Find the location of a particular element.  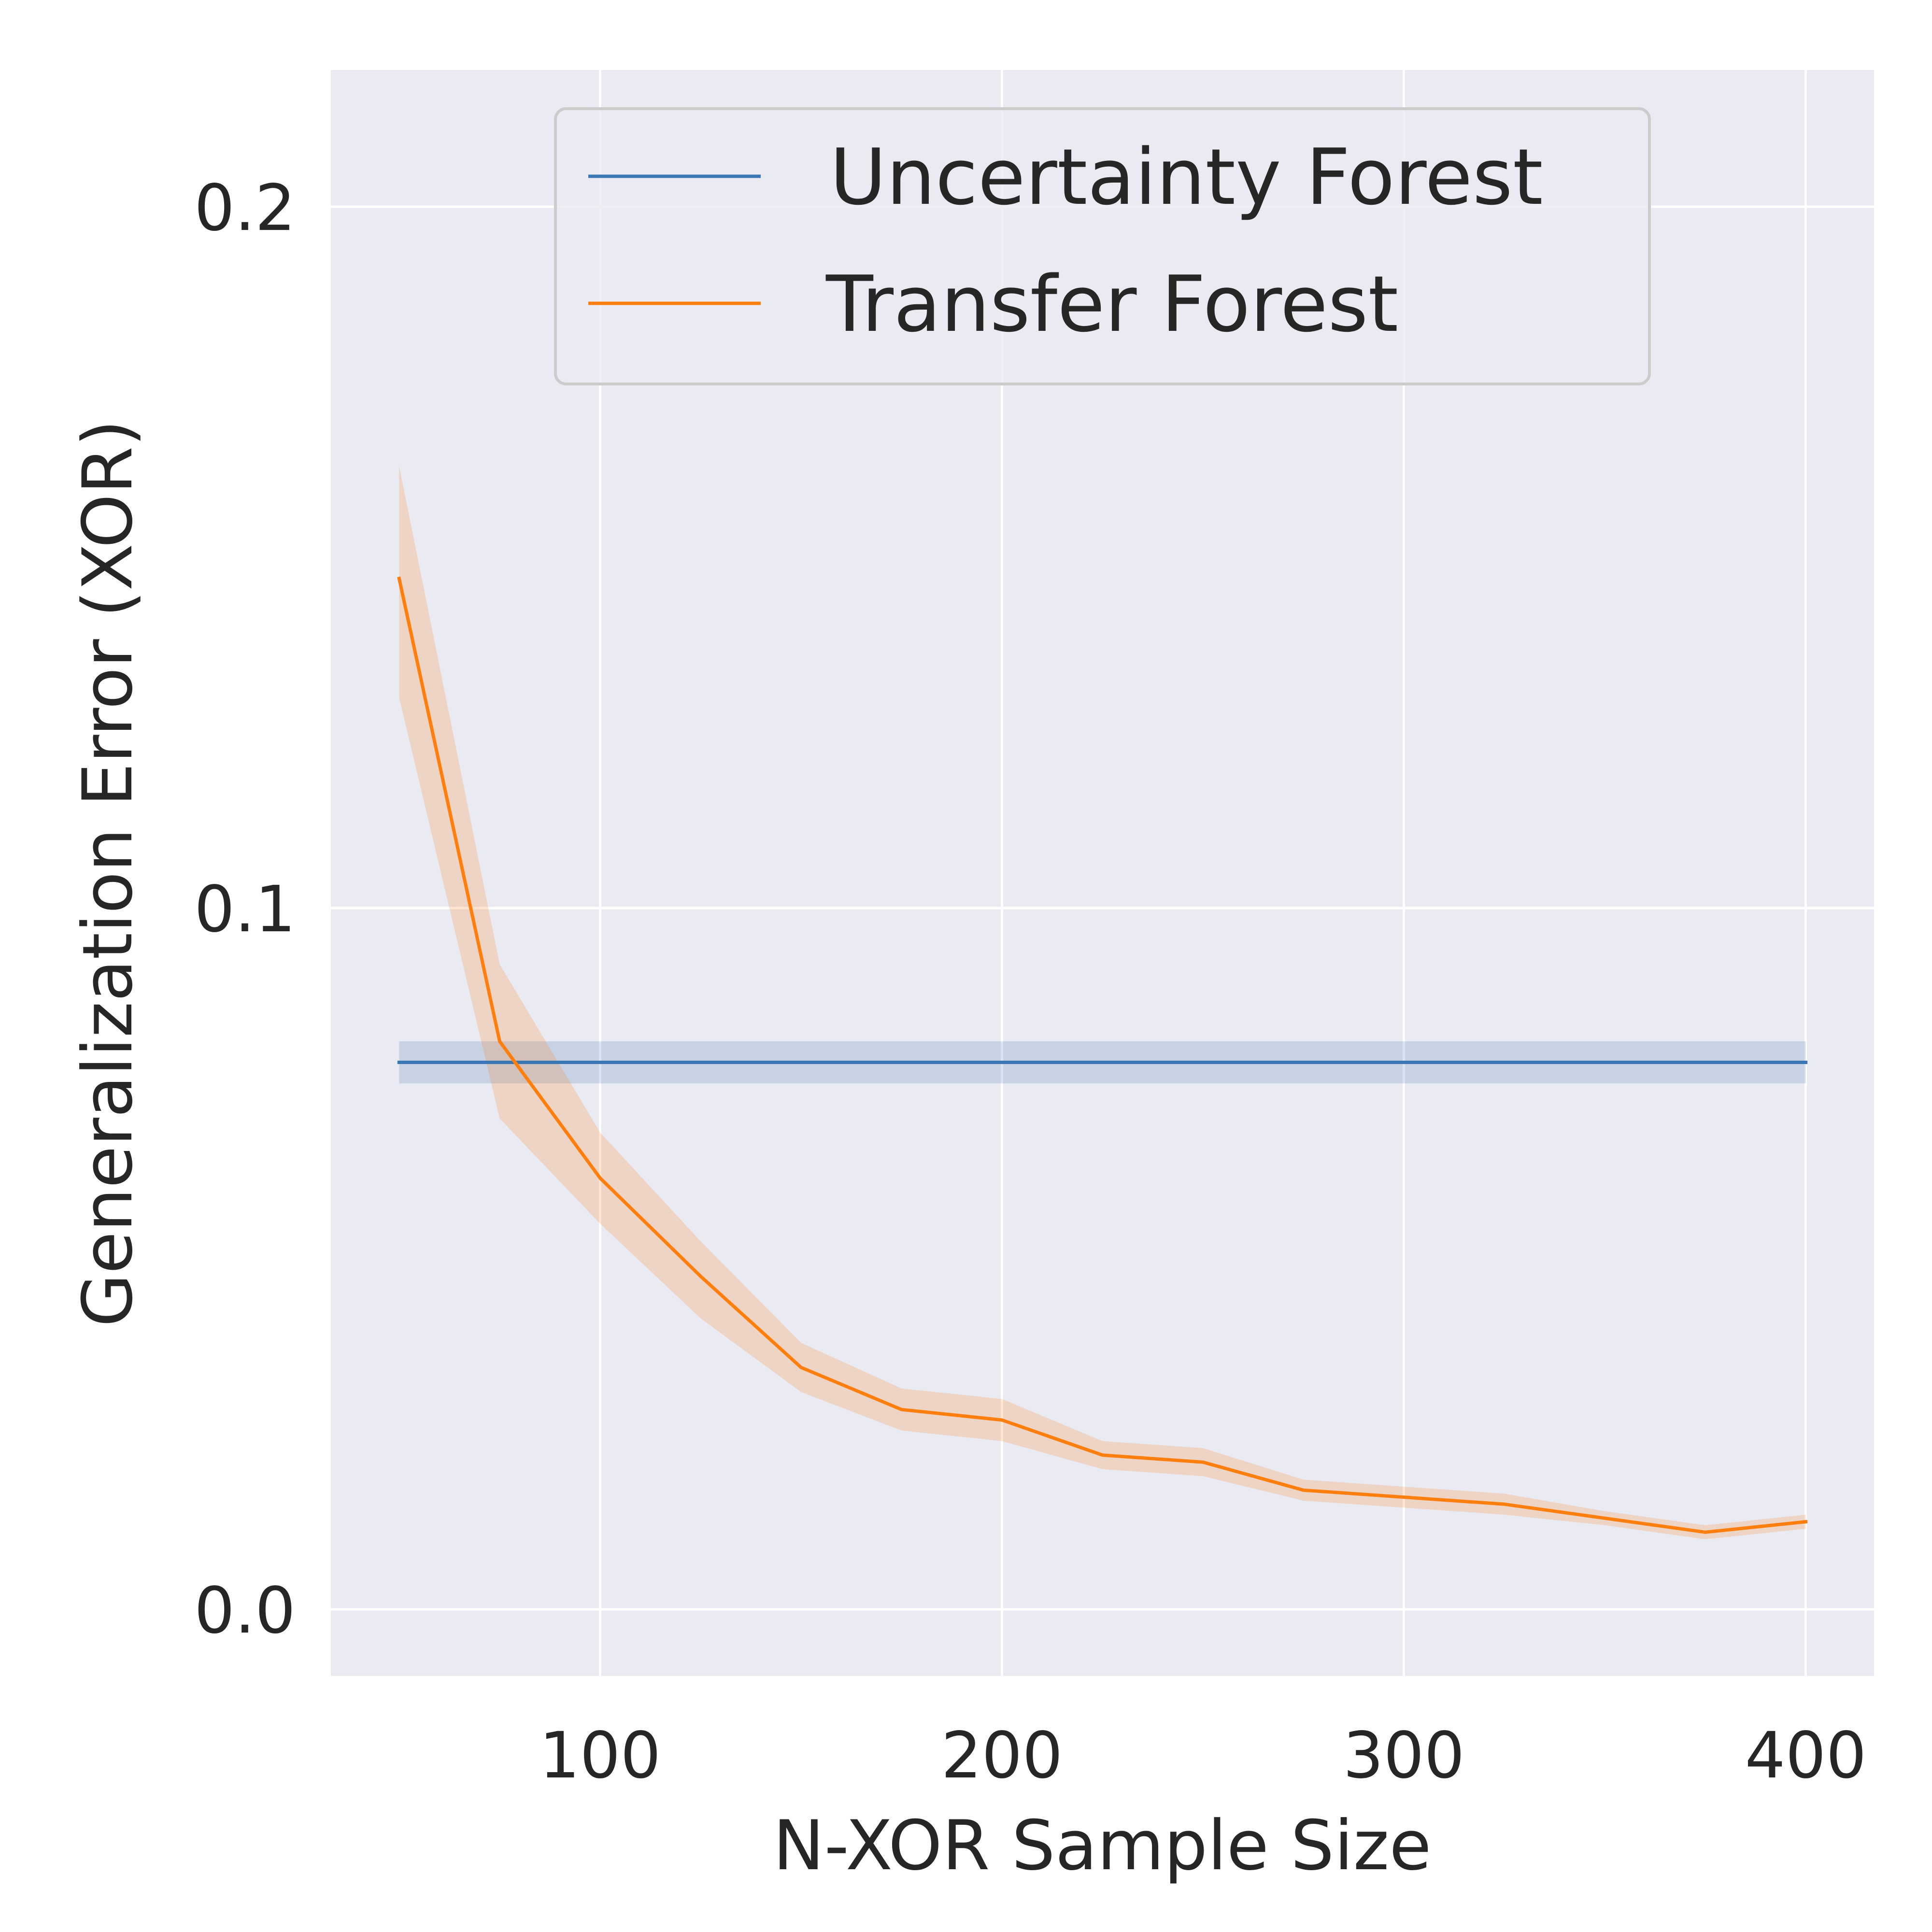

legend-label-transfer-forest: Transfer Forest is located at coordinates (1111, 304).